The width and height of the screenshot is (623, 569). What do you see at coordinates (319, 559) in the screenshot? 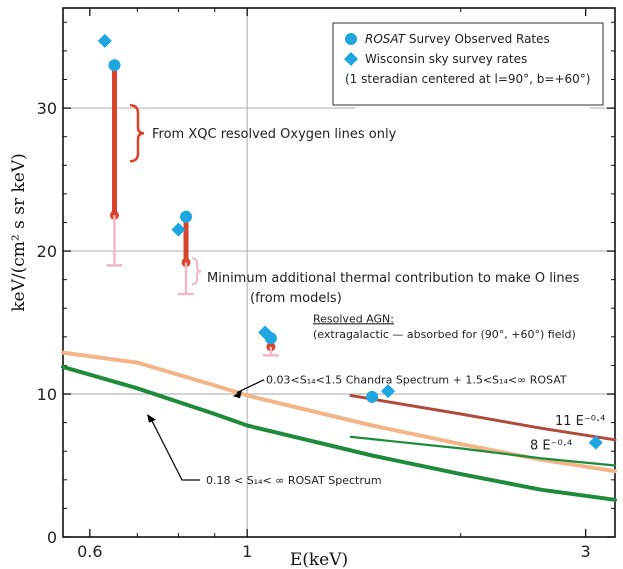
I see `x-axis-title: E(keV)` at bounding box center [319, 559].